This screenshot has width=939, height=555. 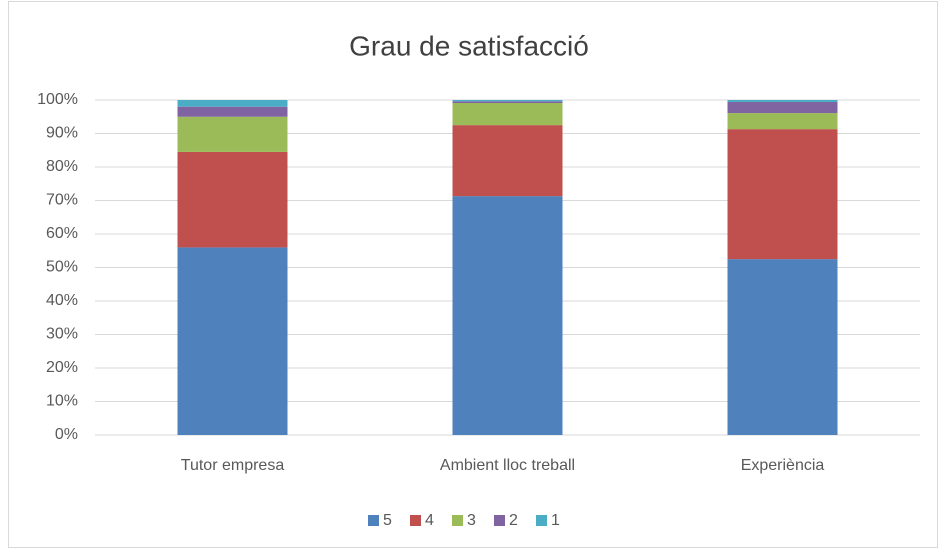 I want to click on y-tick-label: 50%, so click(x=62, y=267).